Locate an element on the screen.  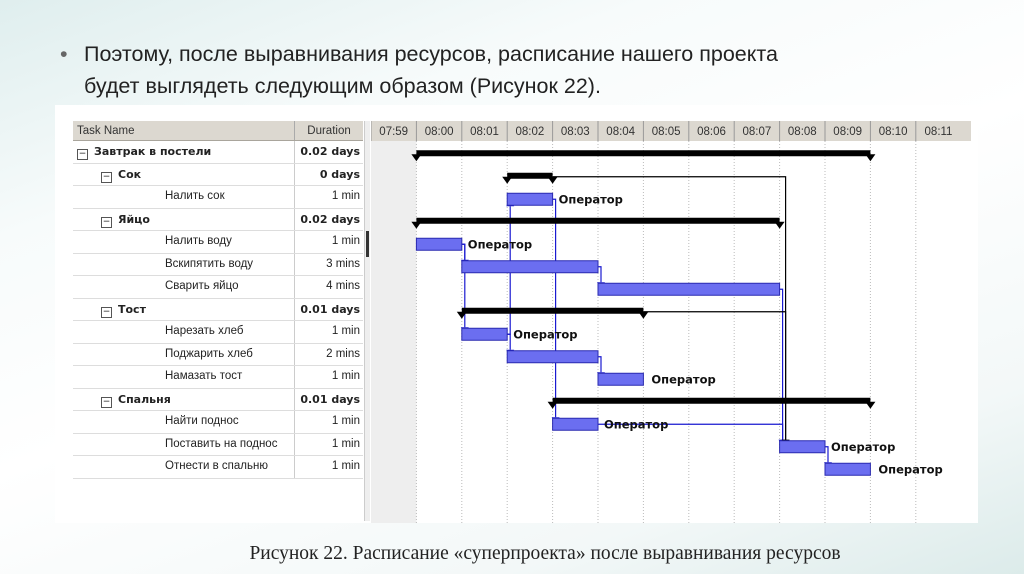
task-name-cell: Найти поднос is located at coordinates (184, 422).